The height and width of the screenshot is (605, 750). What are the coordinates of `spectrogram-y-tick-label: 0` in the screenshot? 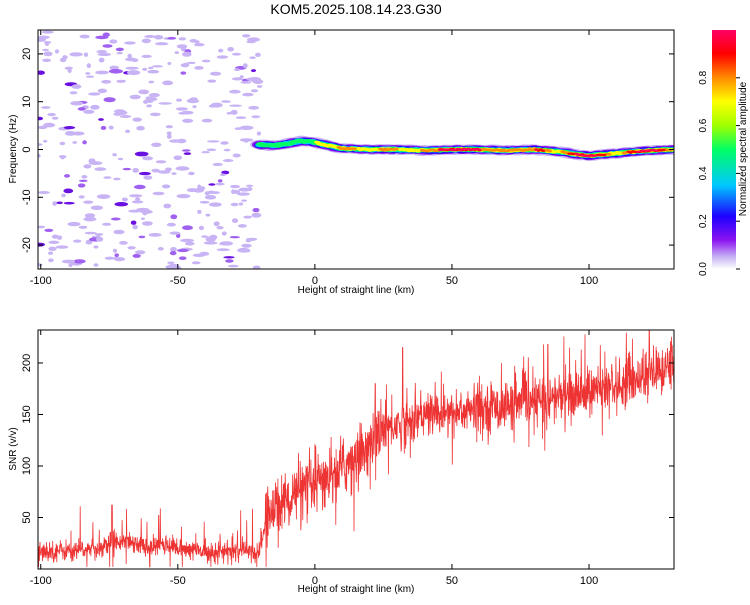 It's located at (27, 149).